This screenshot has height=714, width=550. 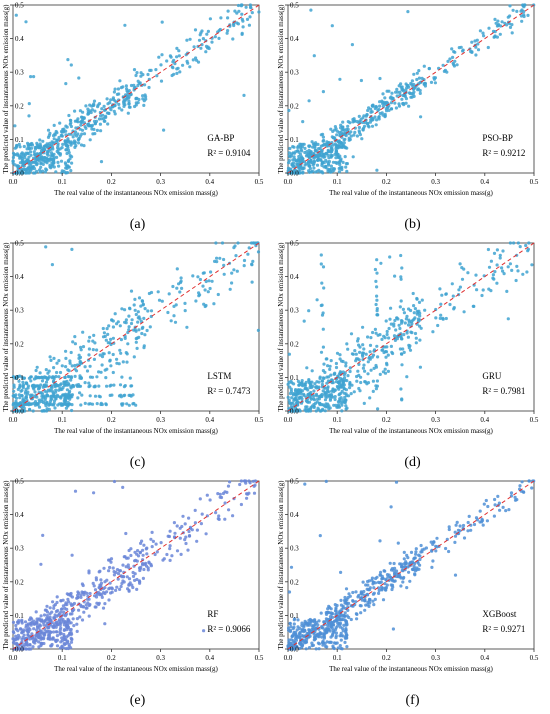 I want to click on x-tick-label: 0.5, so click(x=534, y=420).